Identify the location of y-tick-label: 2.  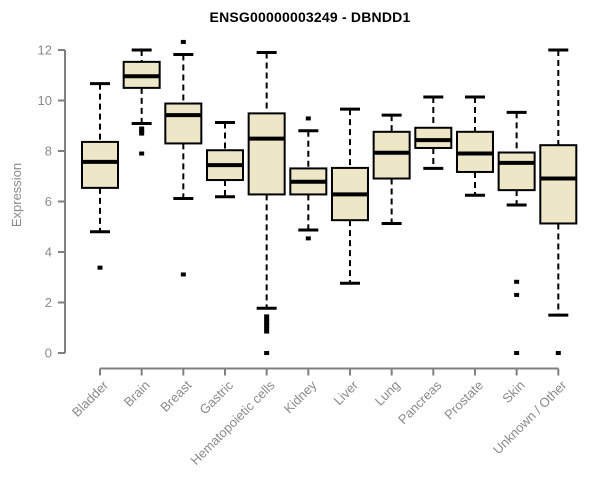
(48, 302).